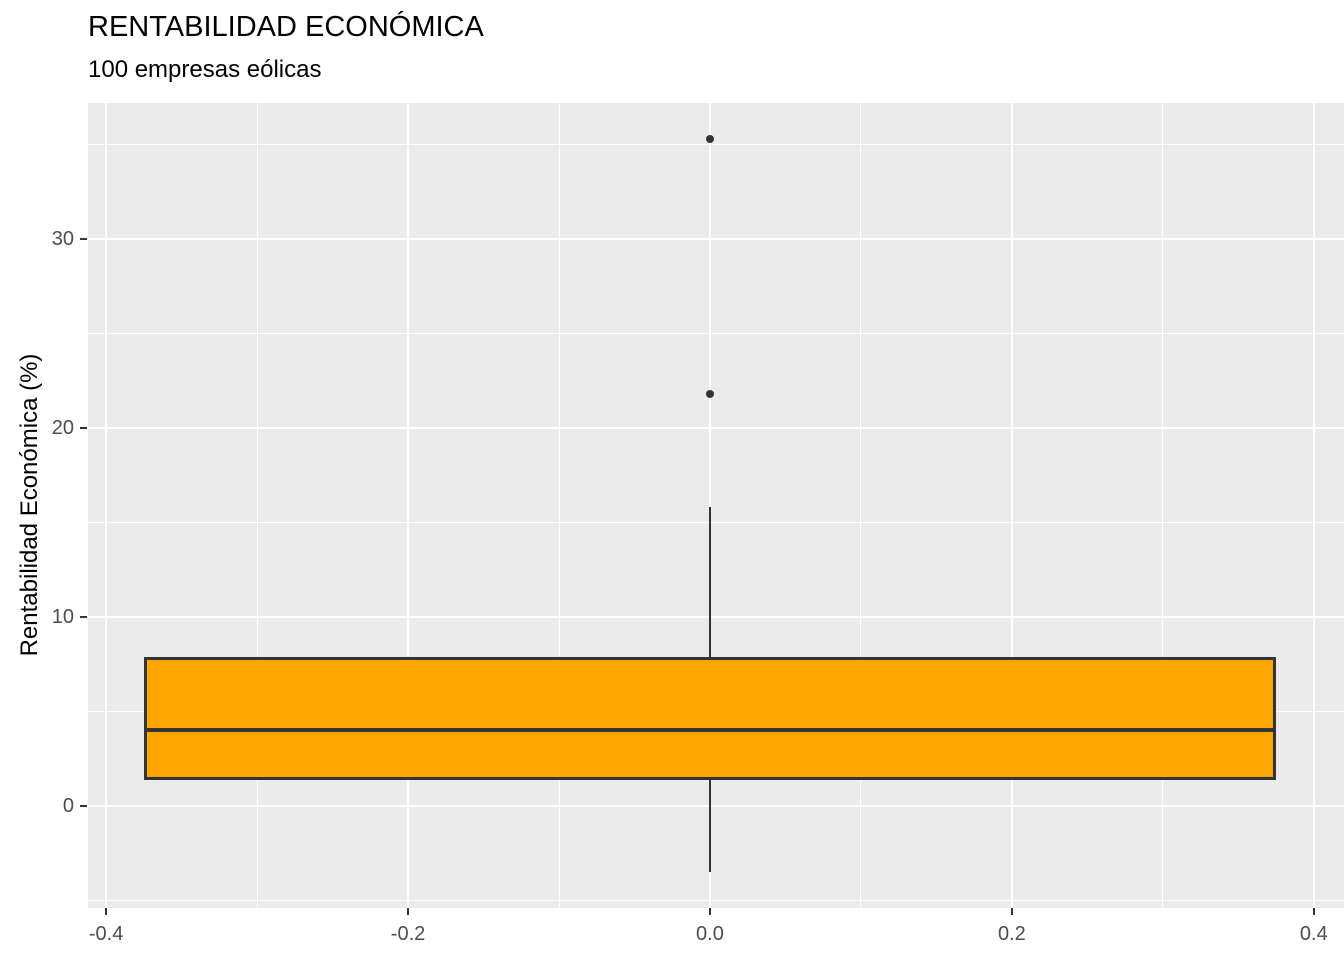  Describe the element at coordinates (408, 934) in the screenshot. I see `x-tick-label: -0.2` at that location.